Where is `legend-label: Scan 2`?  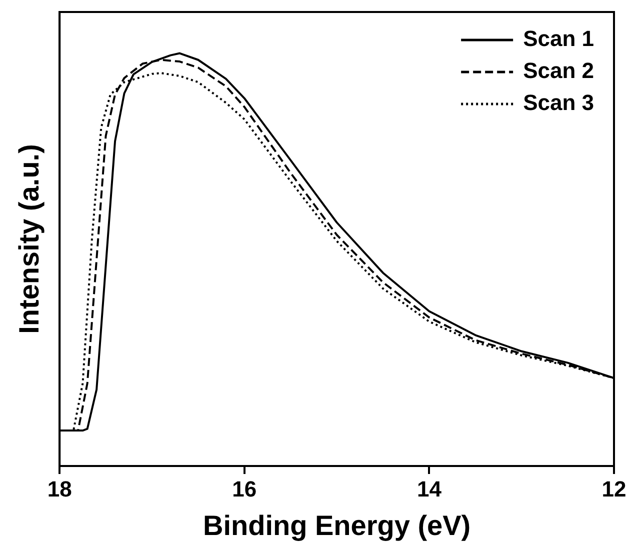
legend-label: Scan 2 is located at coordinates (558, 71).